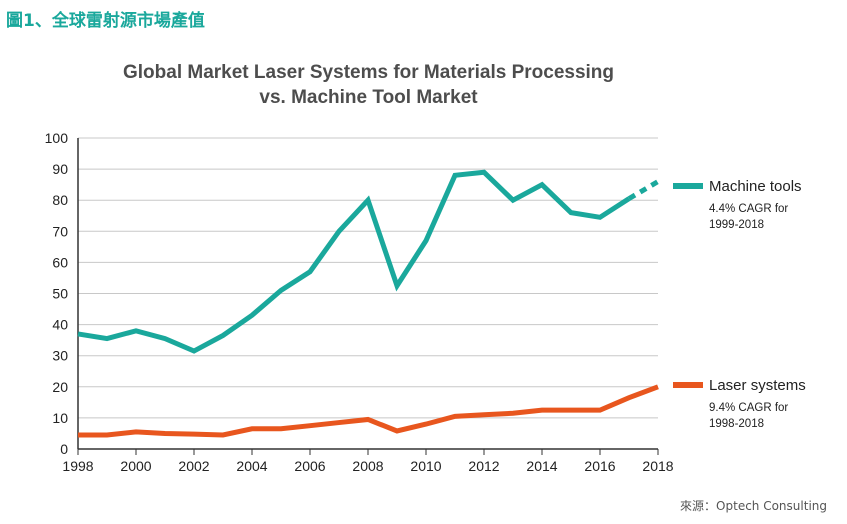  What do you see at coordinates (748, 408) in the screenshot?
I see `legend-note-1: 9.4% CAGR for` at bounding box center [748, 408].